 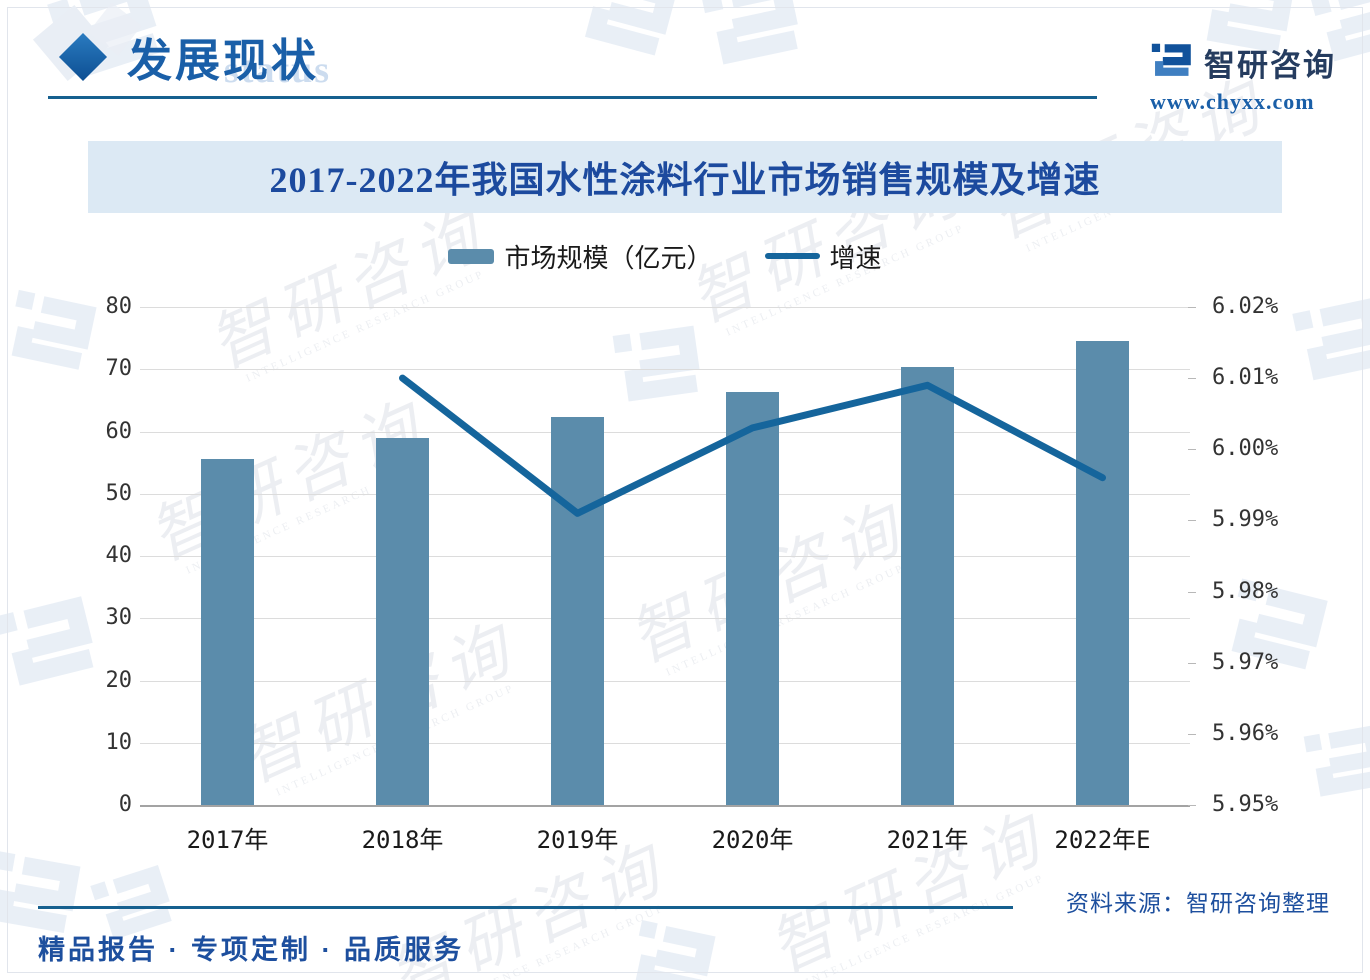 What do you see at coordinates (119, 369) in the screenshot?
I see `y-axis-label-left: 70` at bounding box center [119, 369].